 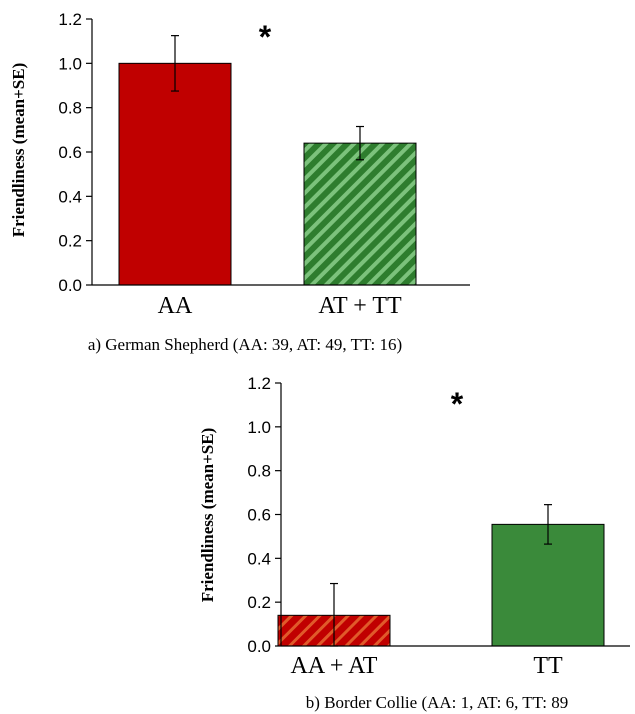 What do you see at coordinates (70, 152) in the screenshot?
I see `chart-a-y-tick-label: 0.6` at bounding box center [70, 152].